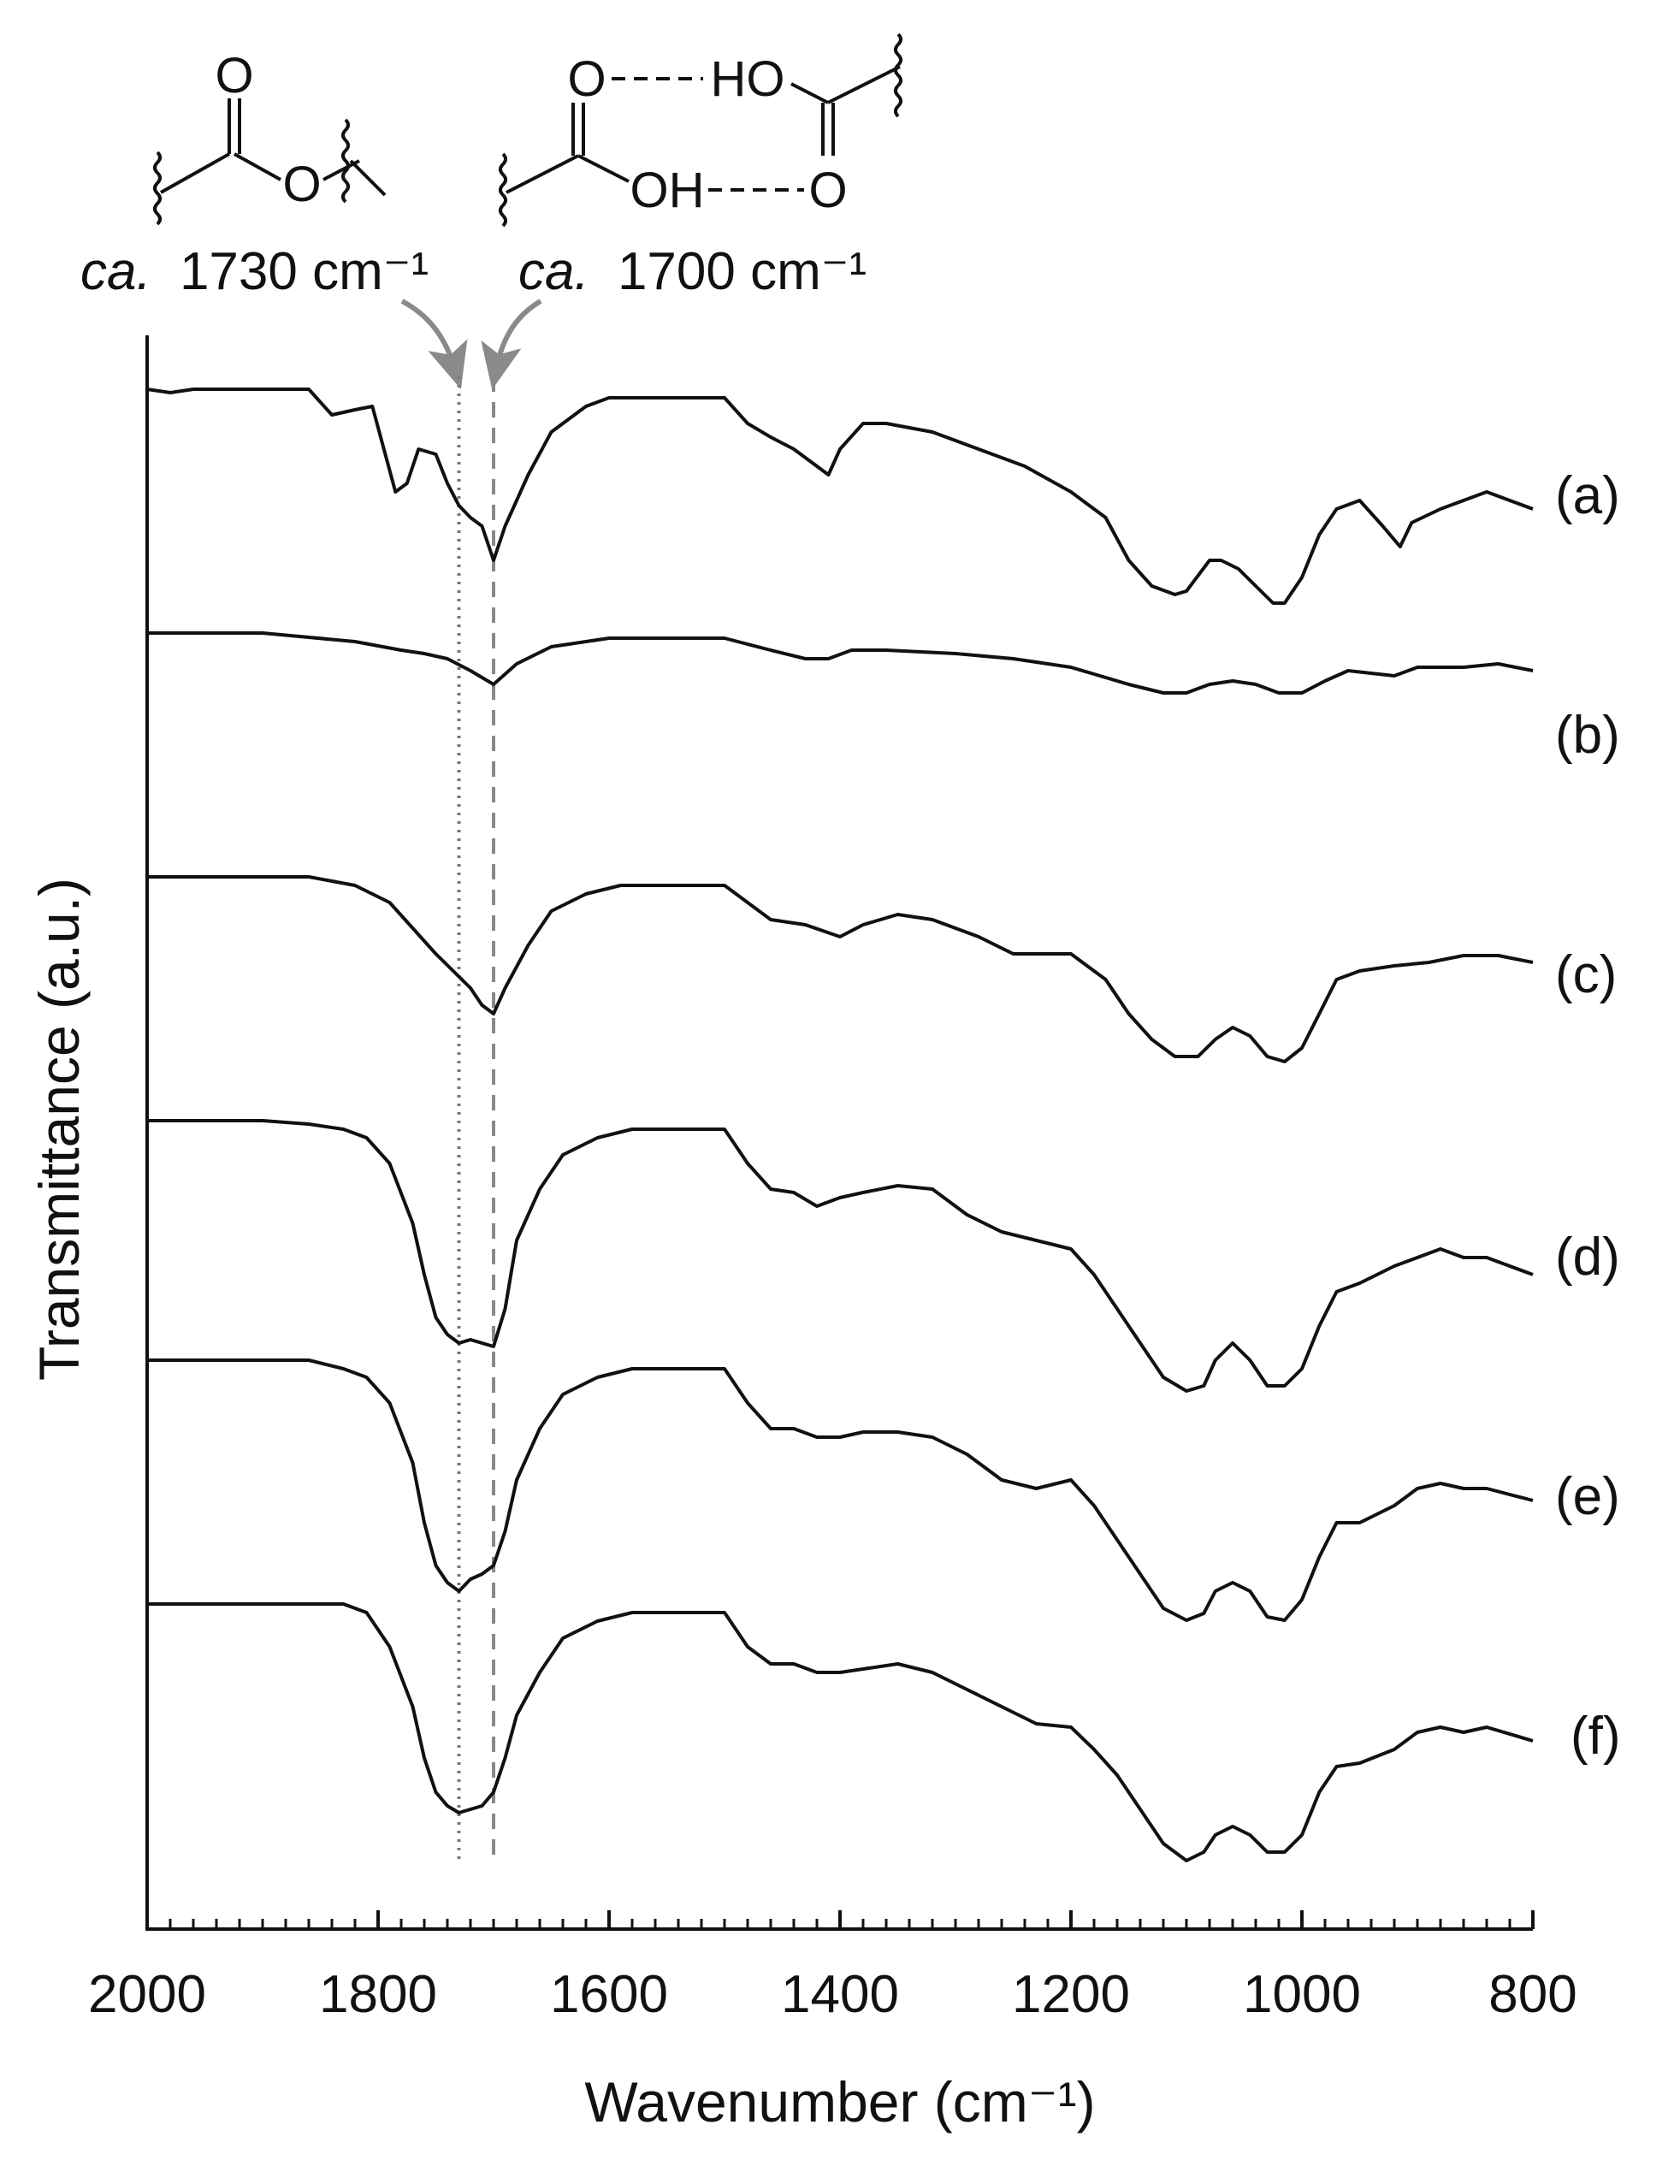 The height and width of the screenshot is (2184, 1680). I want to click on x-tick-label-1200: 1200, so click(1071, 1995).